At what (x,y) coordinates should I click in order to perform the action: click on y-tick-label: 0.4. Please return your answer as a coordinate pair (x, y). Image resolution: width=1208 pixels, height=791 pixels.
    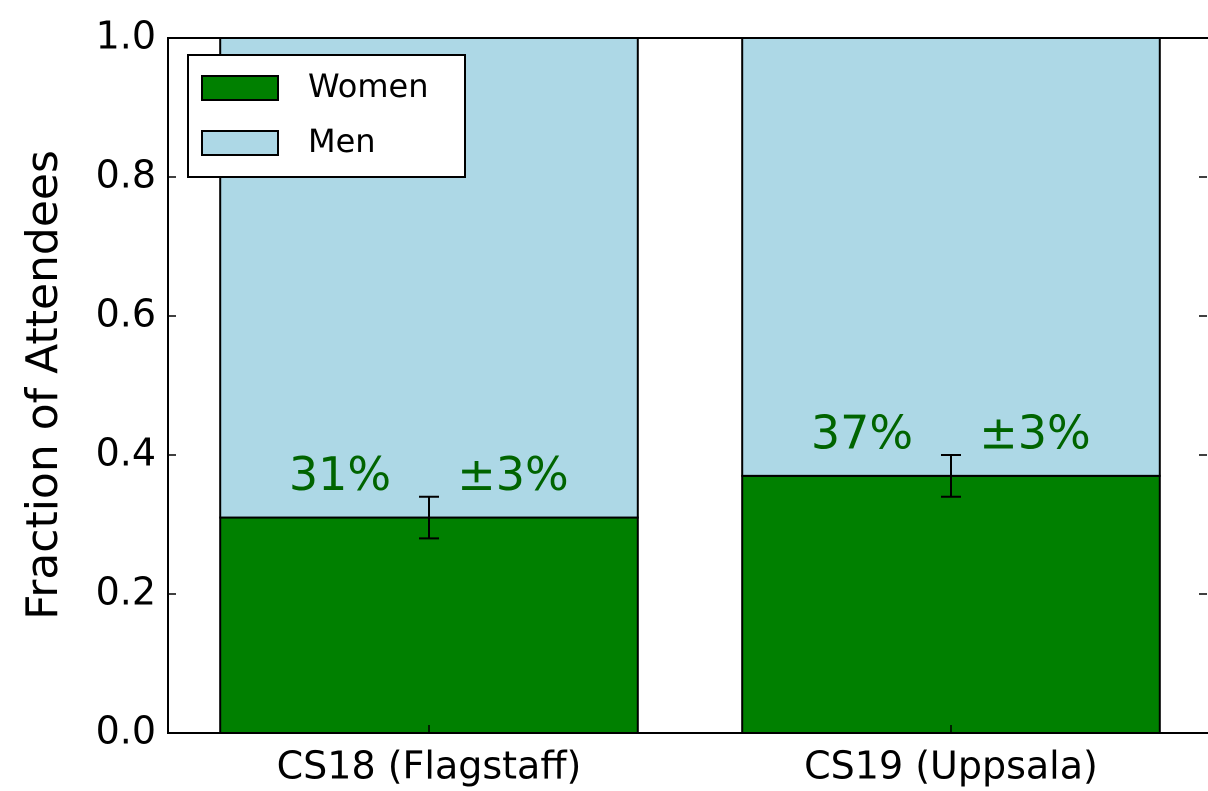
    Looking at the image, I should click on (126, 453).